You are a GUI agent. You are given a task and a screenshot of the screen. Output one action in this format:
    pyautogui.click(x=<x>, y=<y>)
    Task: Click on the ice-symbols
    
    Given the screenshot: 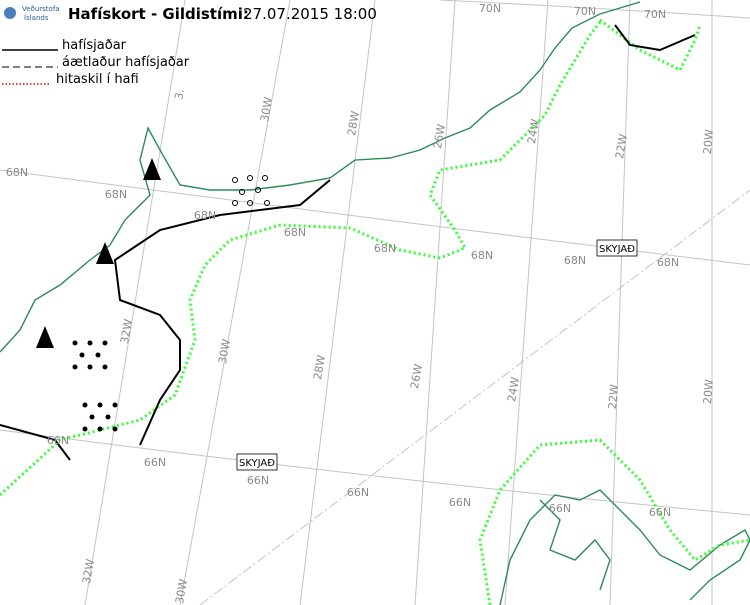 What is the action you would take?
    pyautogui.click(x=153, y=295)
    